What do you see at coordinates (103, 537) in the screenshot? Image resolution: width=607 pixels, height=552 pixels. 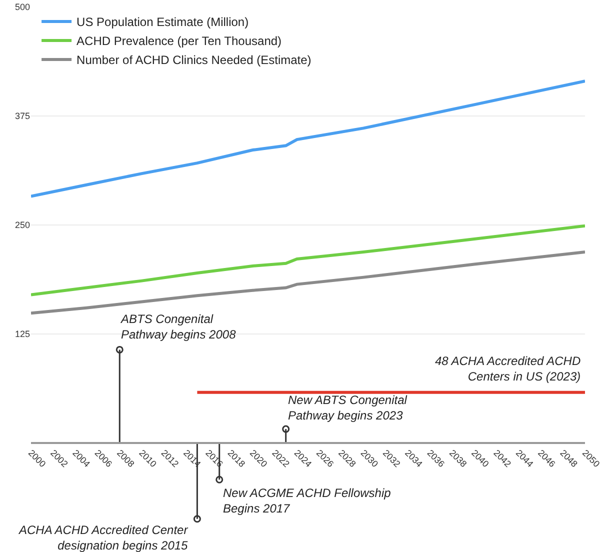 I see `annotation: ACHA ACHD Accredited Center designation begins 2015` at bounding box center [103, 537].